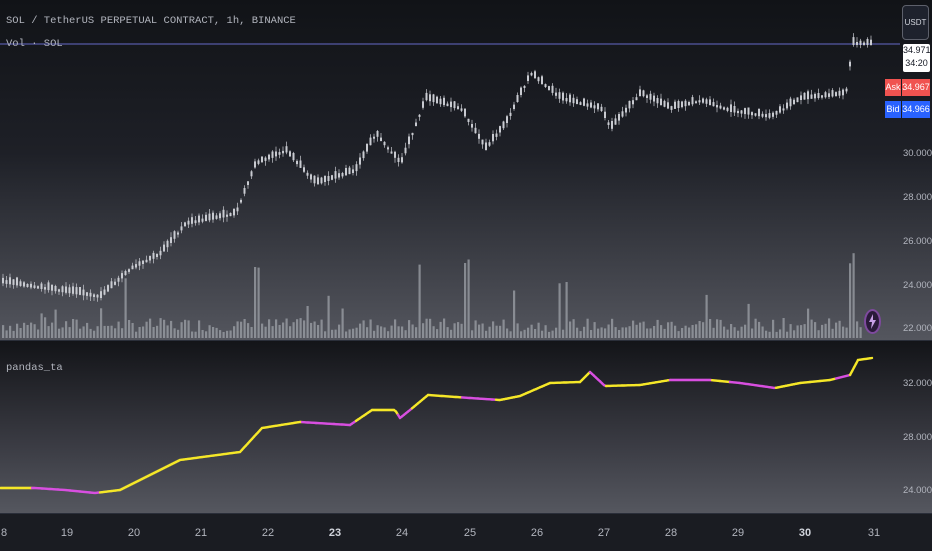  What do you see at coordinates (34, 368) in the screenshot?
I see `indicator-legend: pandas_ta` at bounding box center [34, 368].